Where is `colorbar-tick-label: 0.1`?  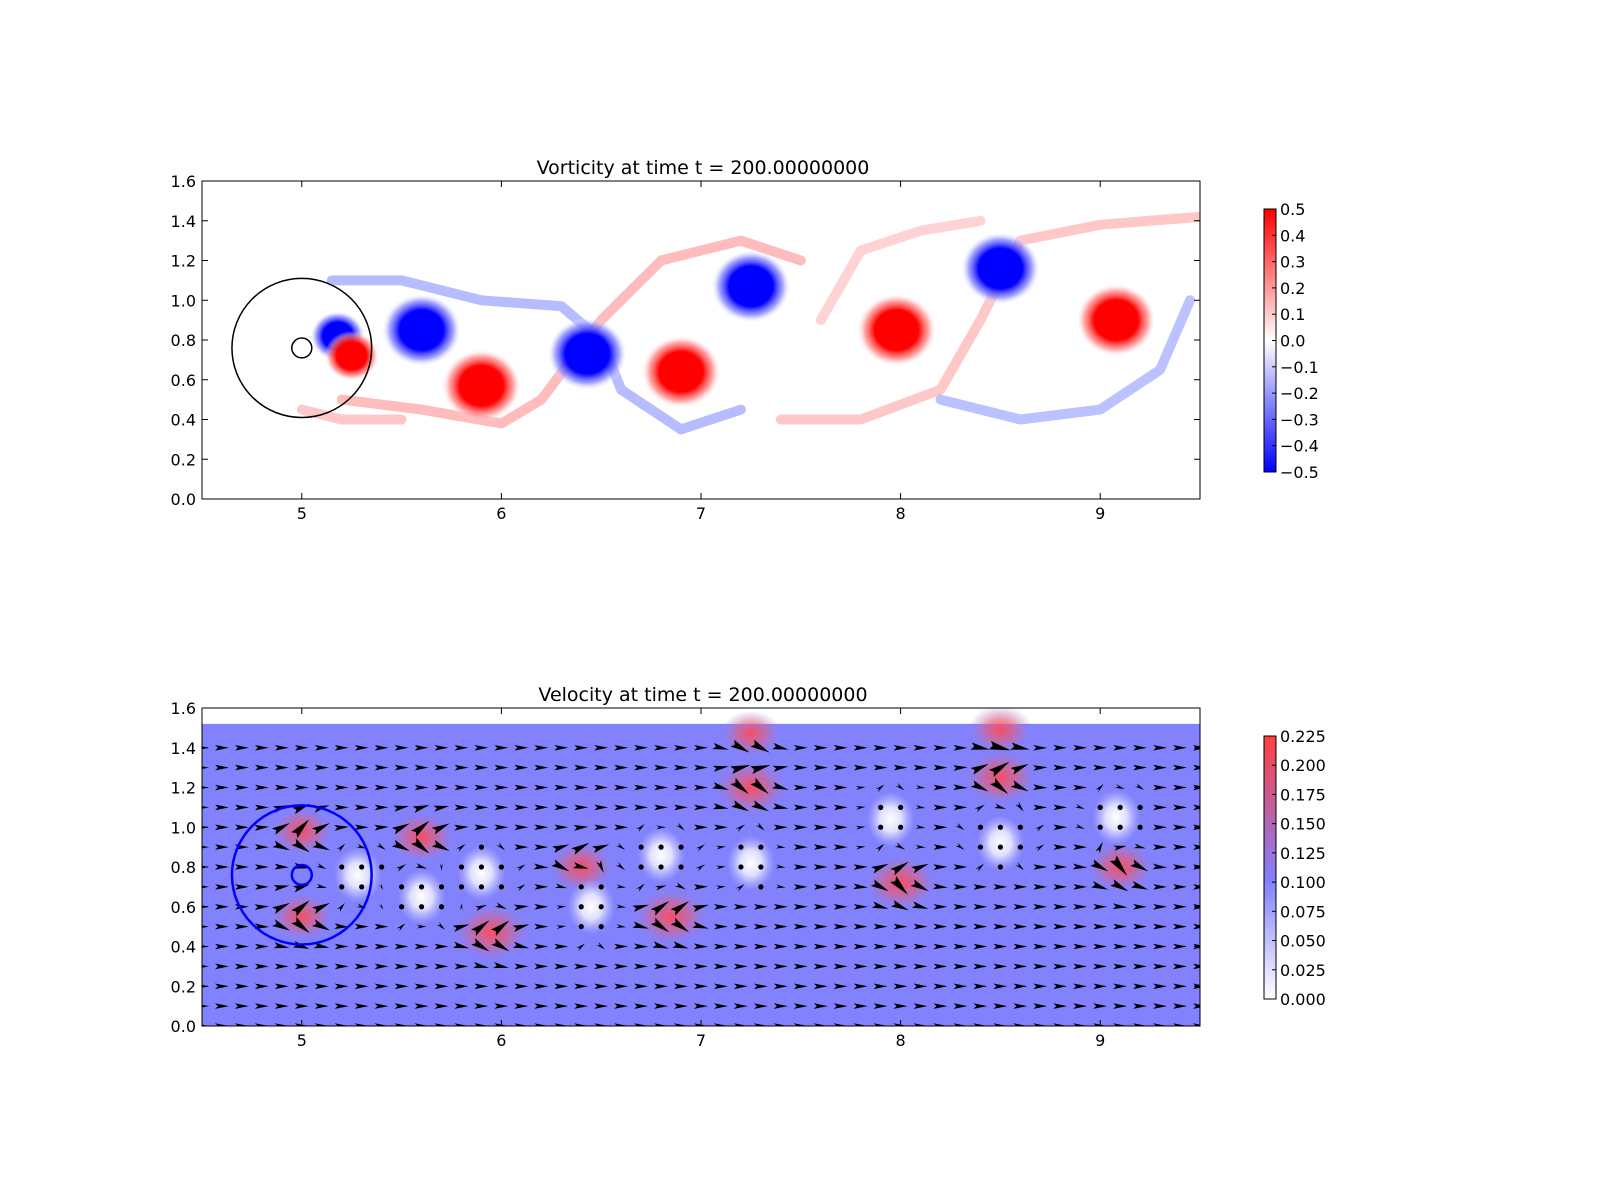
colorbar-tick-label: 0.1 is located at coordinates (1292, 314).